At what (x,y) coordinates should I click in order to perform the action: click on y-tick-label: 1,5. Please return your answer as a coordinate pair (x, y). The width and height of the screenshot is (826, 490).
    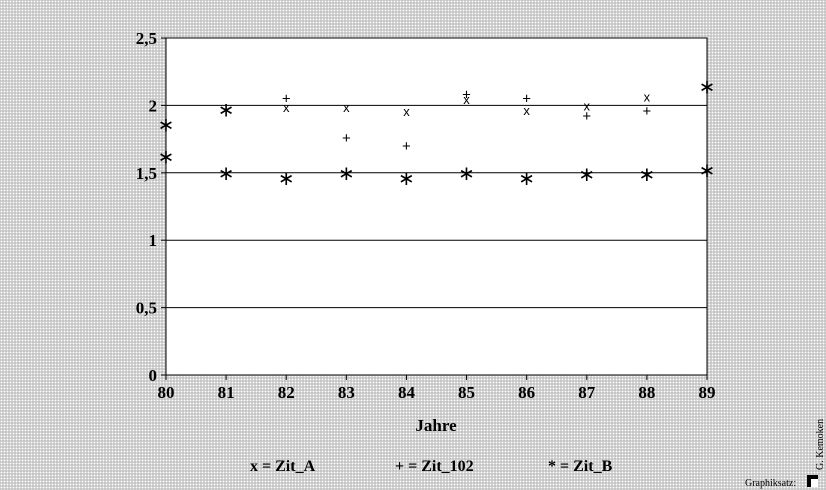
    Looking at the image, I should click on (146, 173).